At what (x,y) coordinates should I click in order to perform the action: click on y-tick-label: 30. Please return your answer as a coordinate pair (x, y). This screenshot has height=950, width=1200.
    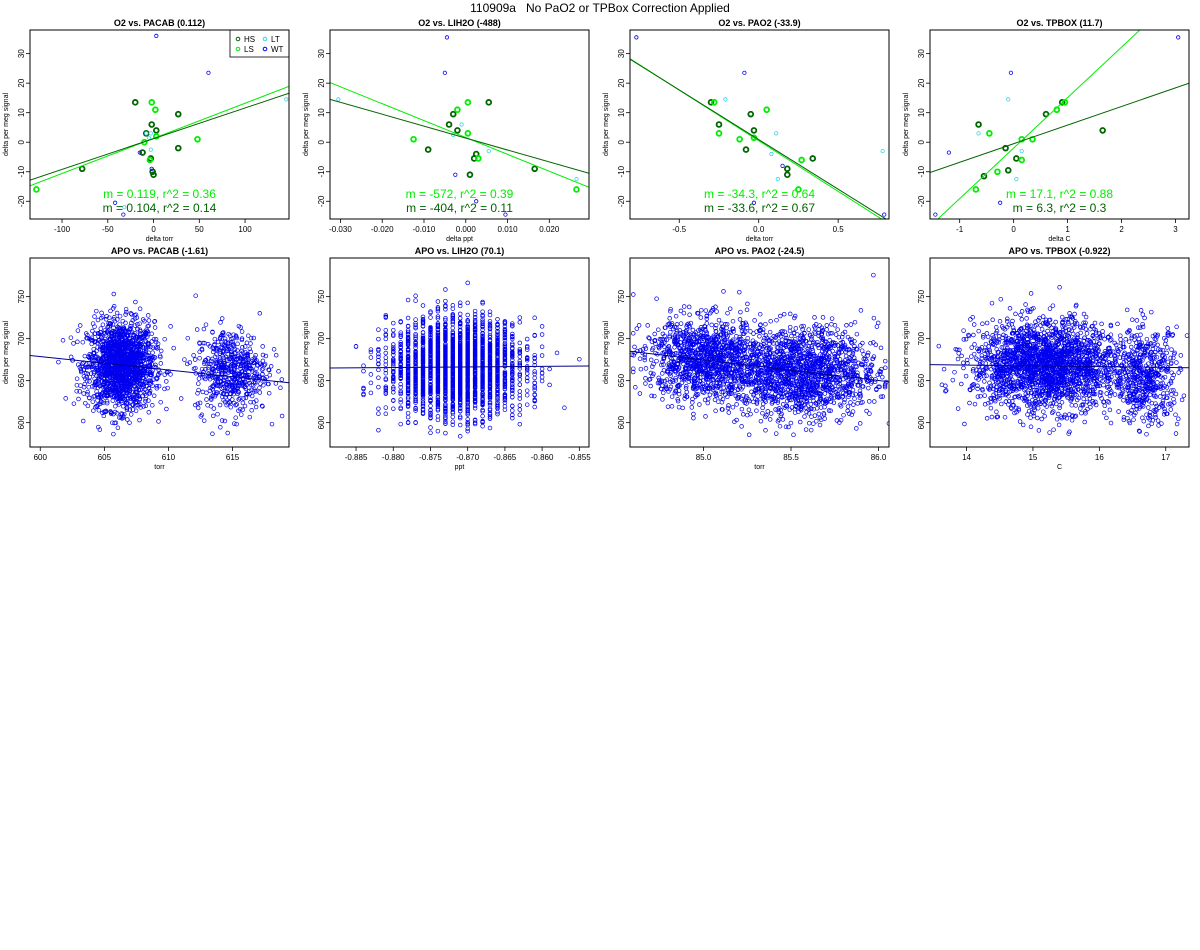
    Looking at the image, I should click on (621, 53).